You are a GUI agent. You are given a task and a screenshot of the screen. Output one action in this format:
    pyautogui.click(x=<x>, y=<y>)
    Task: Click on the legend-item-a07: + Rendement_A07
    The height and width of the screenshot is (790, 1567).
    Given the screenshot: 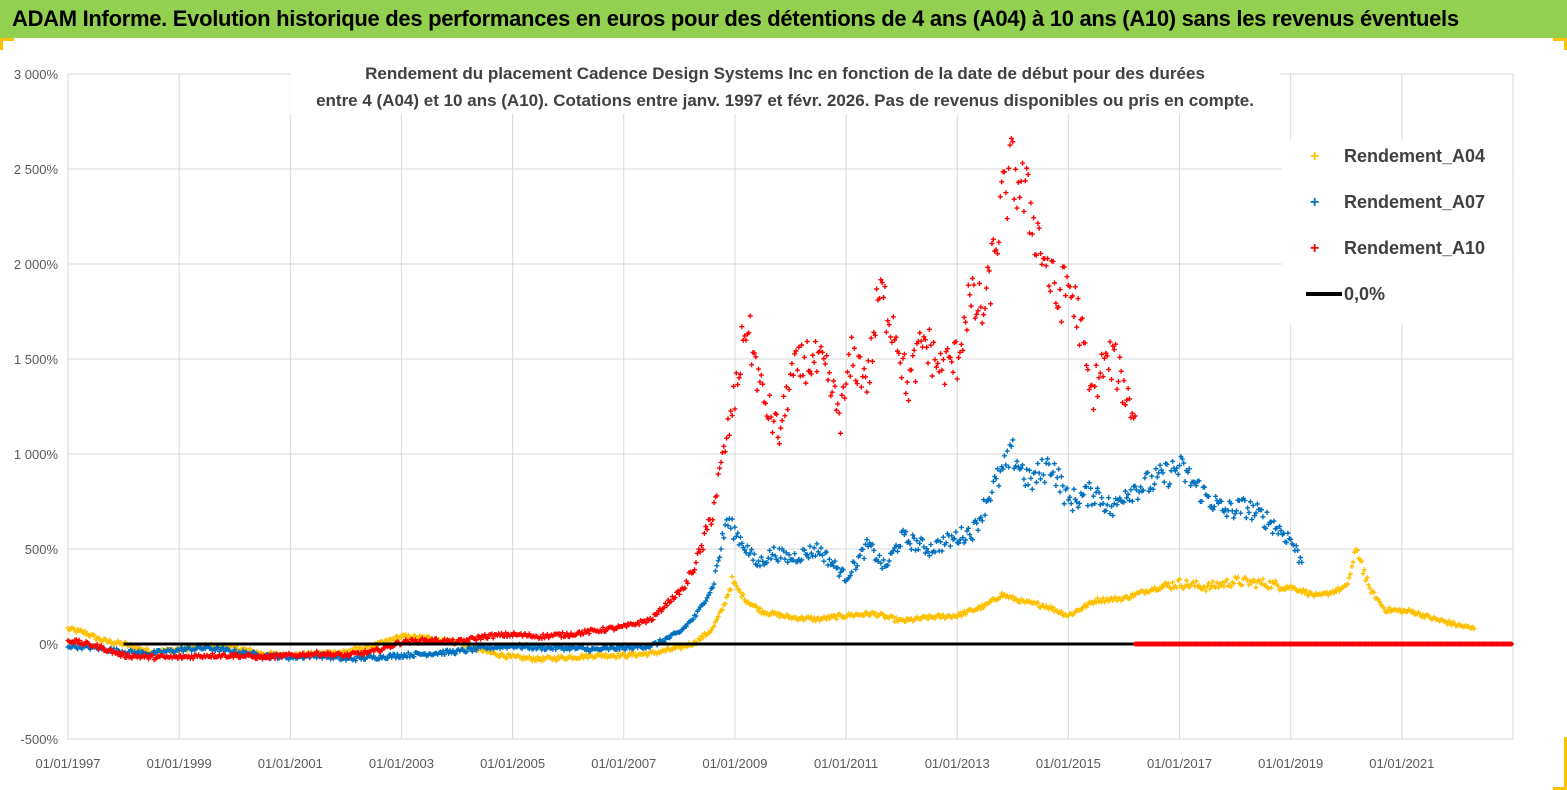 What is the action you would take?
    pyautogui.click(x=1397, y=209)
    